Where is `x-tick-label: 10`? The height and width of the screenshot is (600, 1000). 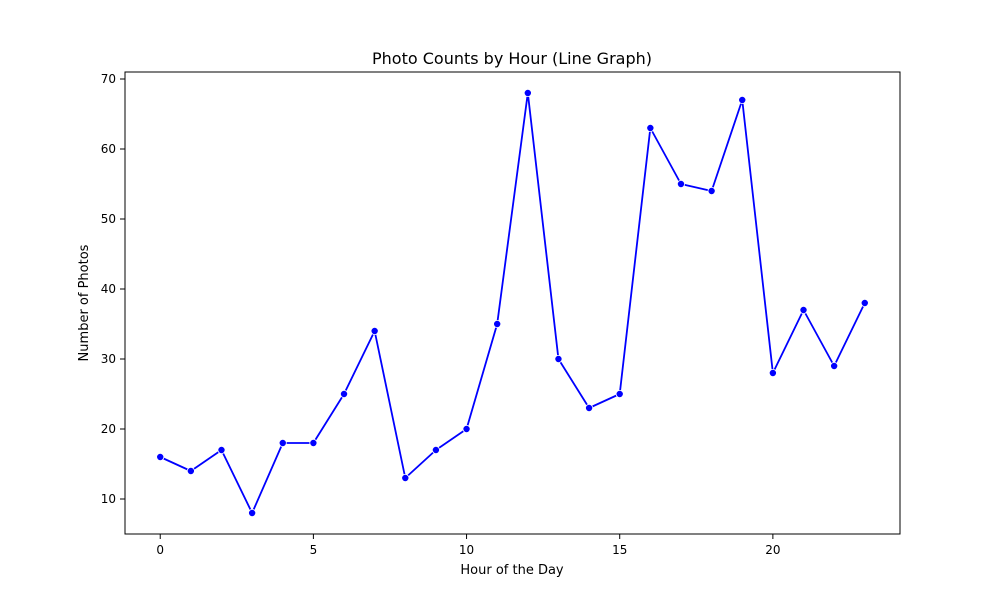 x-tick-label: 10 is located at coordinates (466, 550).